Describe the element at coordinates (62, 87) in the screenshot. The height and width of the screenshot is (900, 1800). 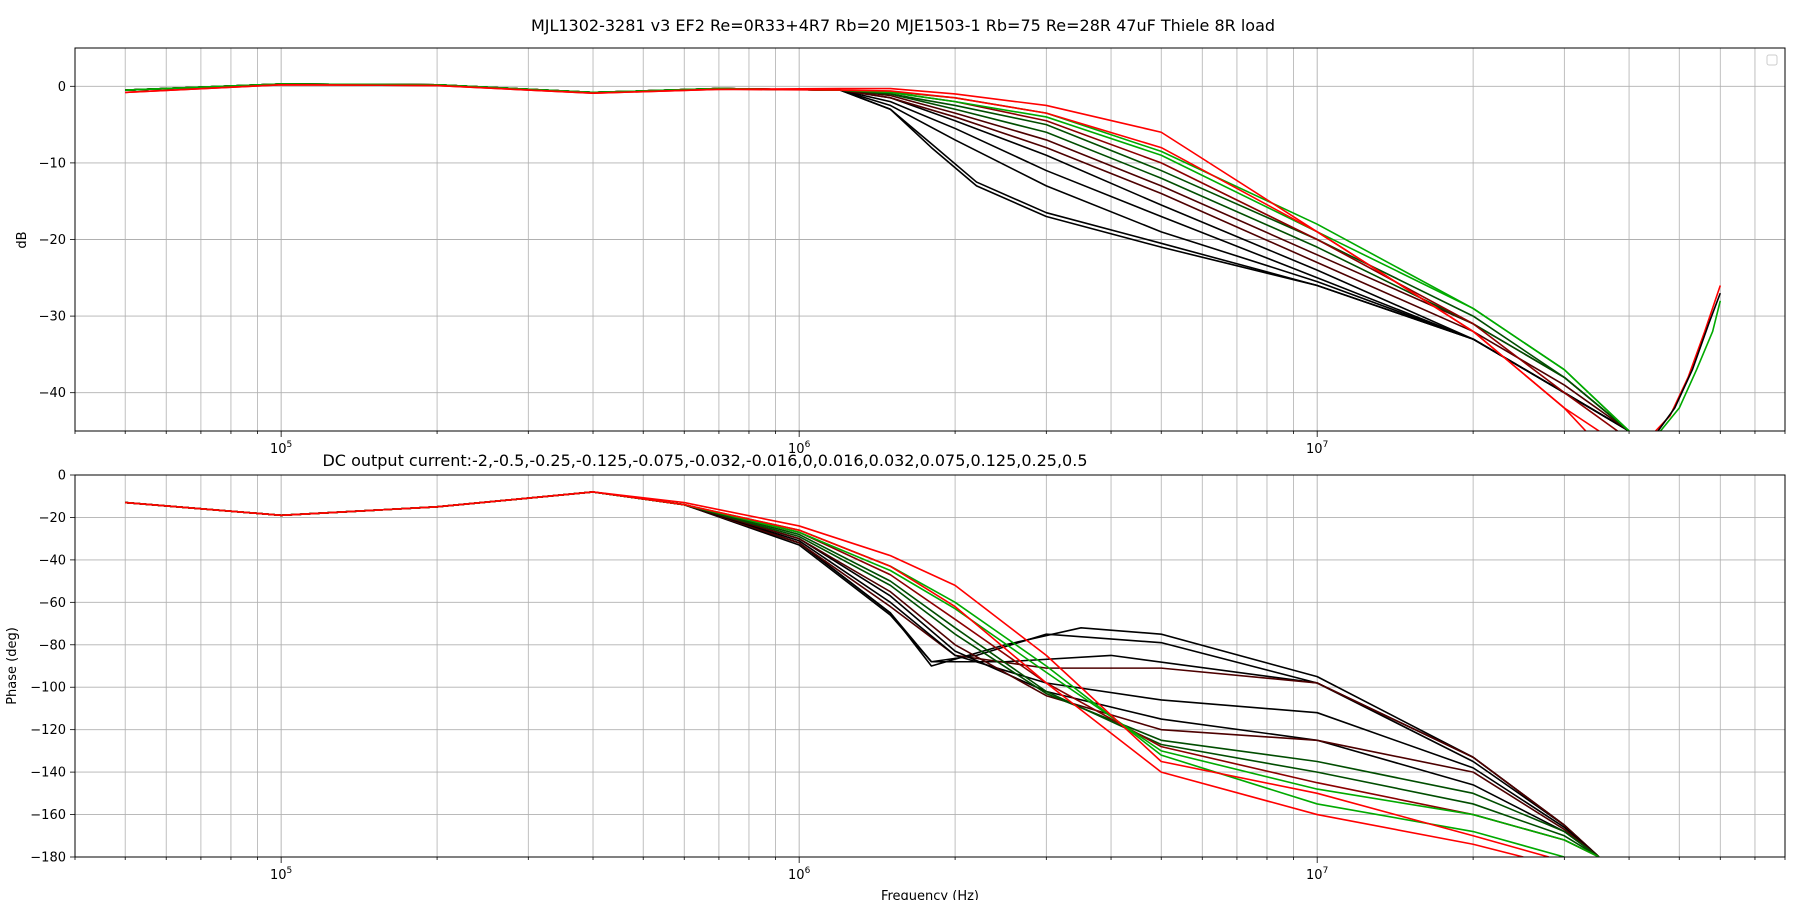
I see `top-ytick-label: 0` at that location.